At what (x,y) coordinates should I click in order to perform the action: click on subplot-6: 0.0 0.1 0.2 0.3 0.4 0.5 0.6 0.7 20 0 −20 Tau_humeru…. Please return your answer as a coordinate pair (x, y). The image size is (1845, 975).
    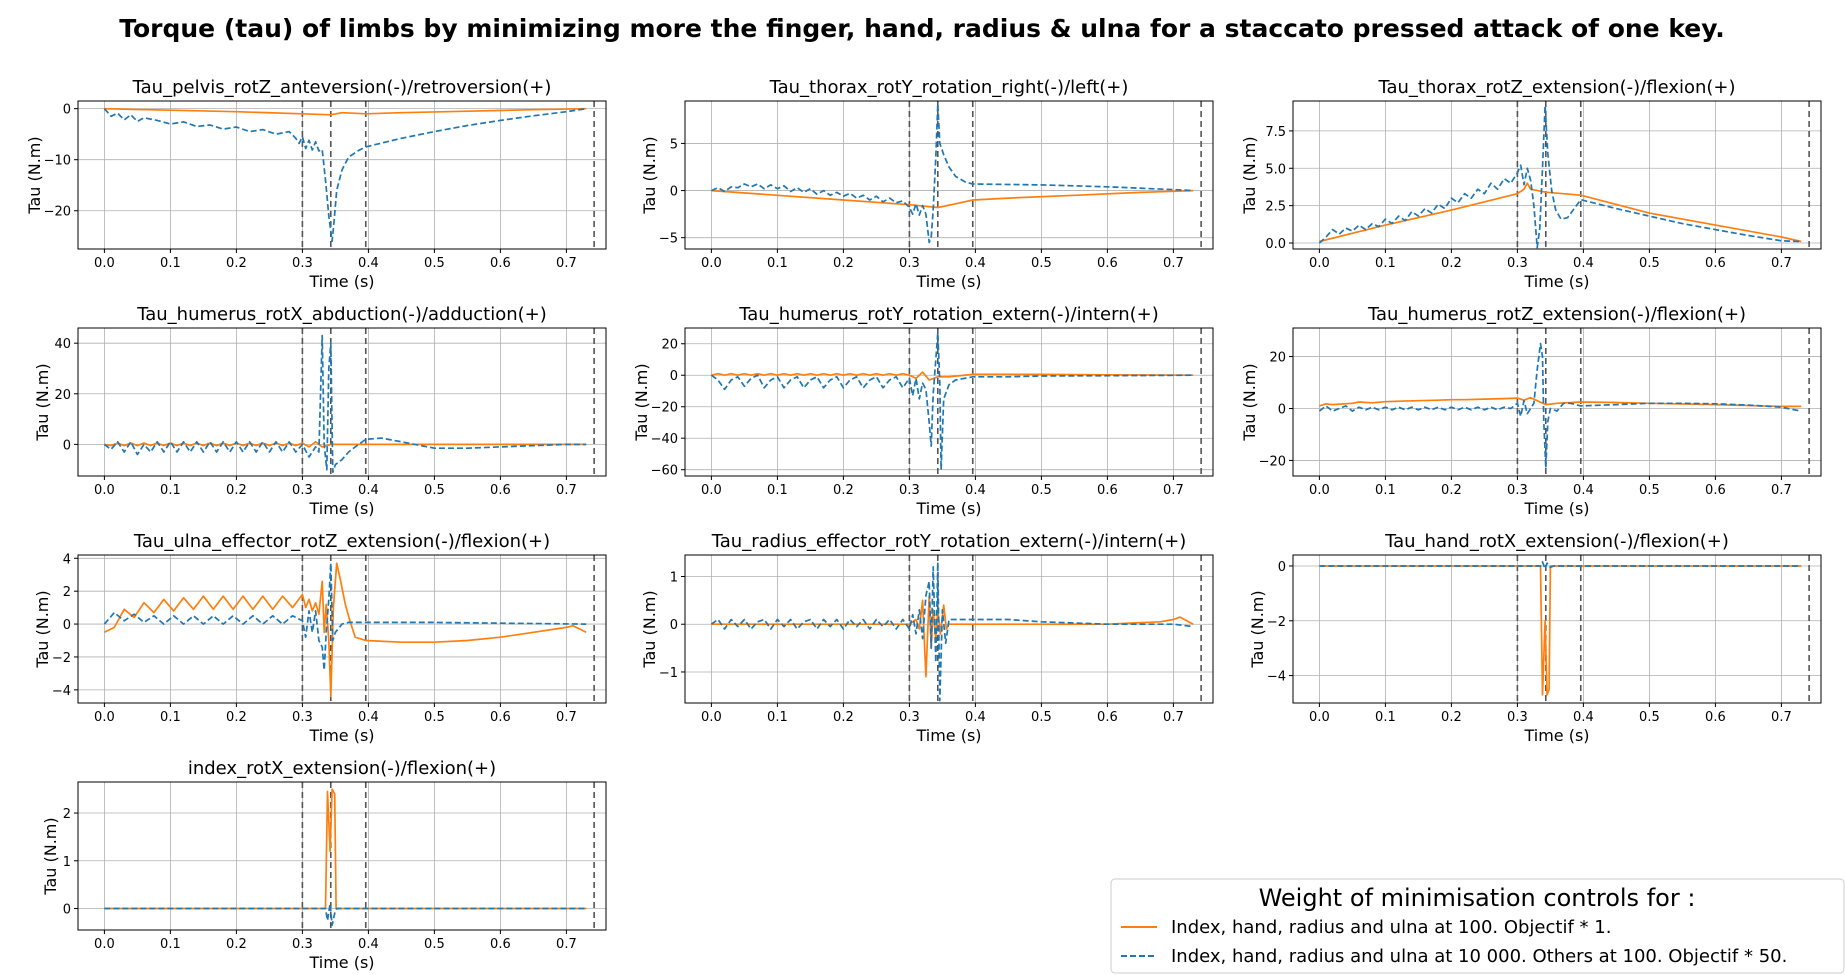
    Looking at the image, I should click on (1531, 411).